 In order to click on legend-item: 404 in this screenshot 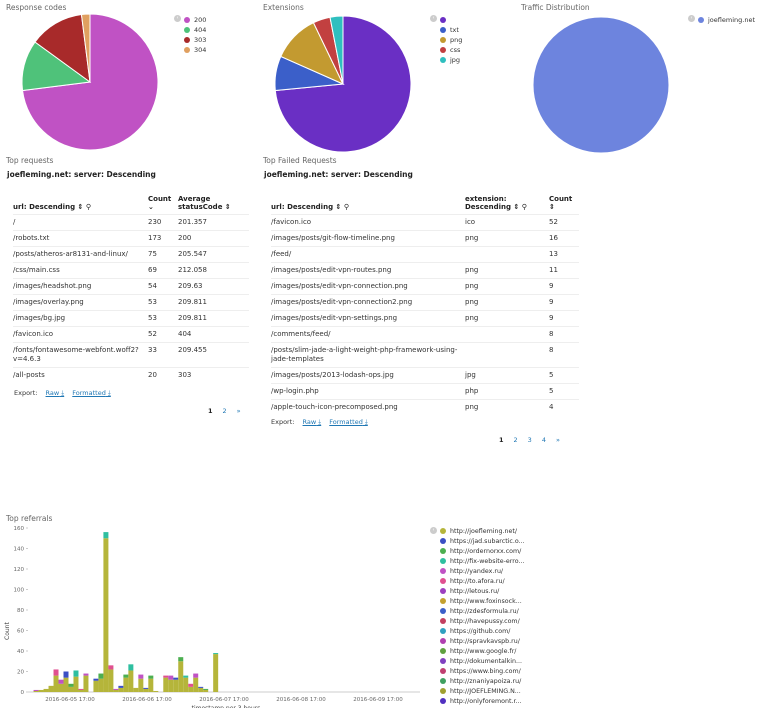, I will do `click(190, 30)`.